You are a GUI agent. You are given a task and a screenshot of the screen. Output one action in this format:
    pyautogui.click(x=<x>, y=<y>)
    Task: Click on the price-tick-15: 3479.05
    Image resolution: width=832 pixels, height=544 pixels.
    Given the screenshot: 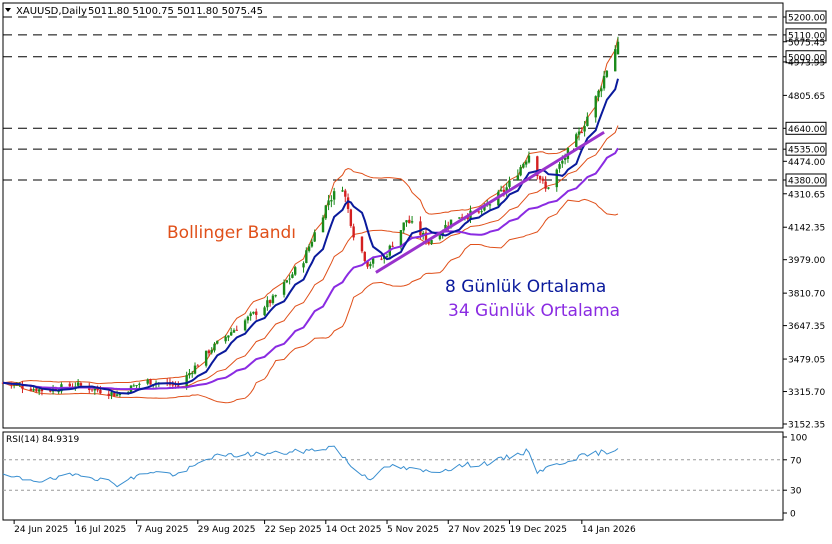 What is the action you would take?
    pyautogui.click(x=806, y=361)
    